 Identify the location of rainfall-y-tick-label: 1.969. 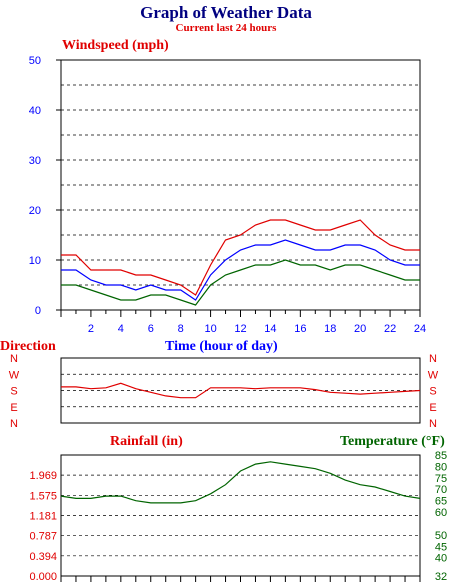
(43, 476).